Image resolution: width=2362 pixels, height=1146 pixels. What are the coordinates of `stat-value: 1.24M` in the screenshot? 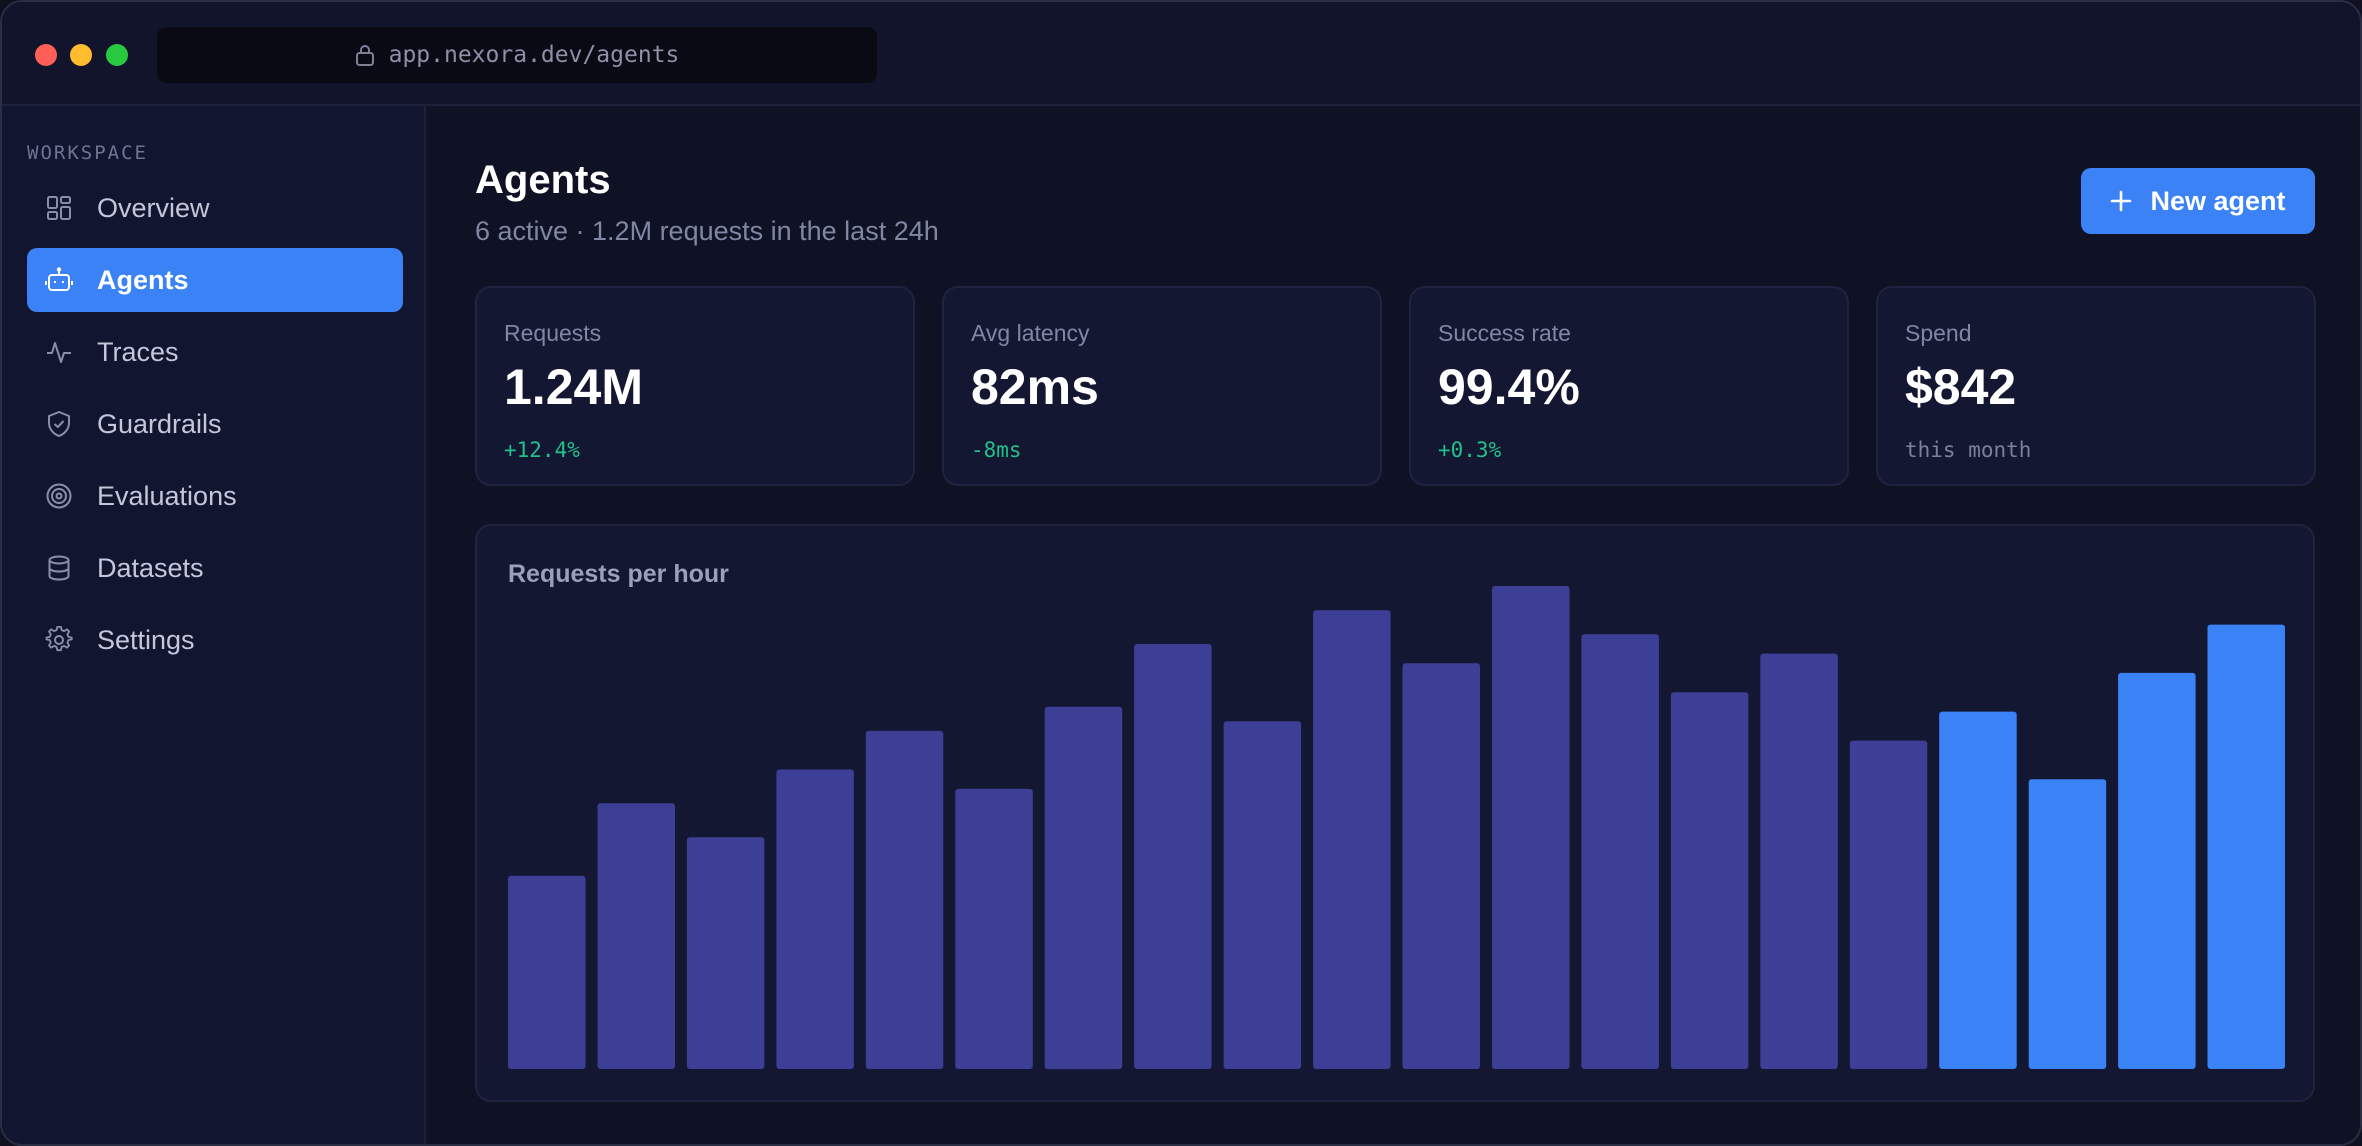 It's located at (573, 387).